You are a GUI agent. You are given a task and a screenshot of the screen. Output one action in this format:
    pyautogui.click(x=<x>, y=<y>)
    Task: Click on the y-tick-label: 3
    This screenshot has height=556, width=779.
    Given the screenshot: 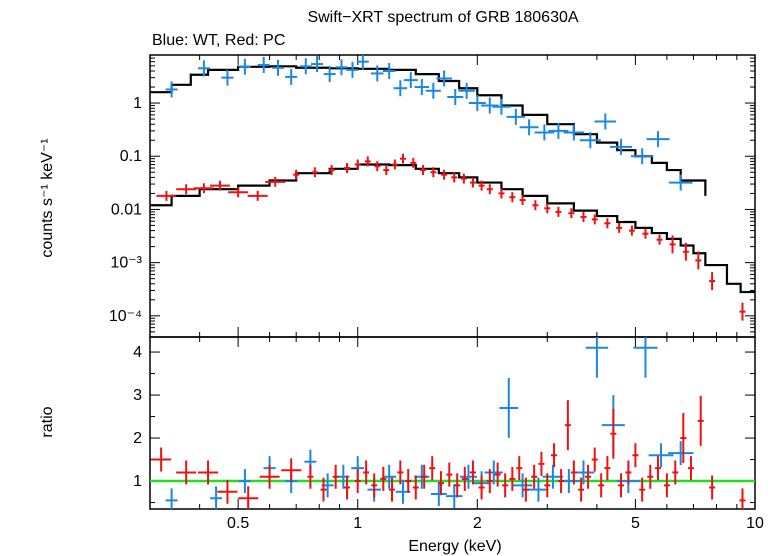 What is the action you would take?
    pyautogui.click(x=137, y=395)
    